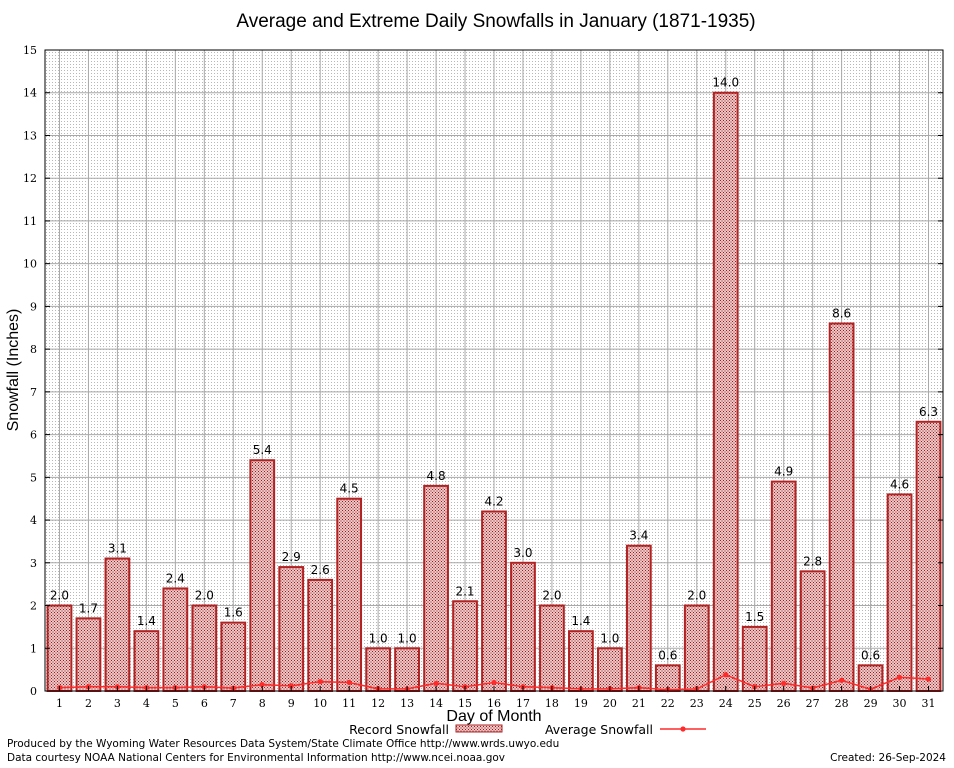 The width and height of the screenshot is (954, 768). Describe the element at coordinates (812, 561) in the screenshot. I see `data-label-day-27: 2.8` at that location.